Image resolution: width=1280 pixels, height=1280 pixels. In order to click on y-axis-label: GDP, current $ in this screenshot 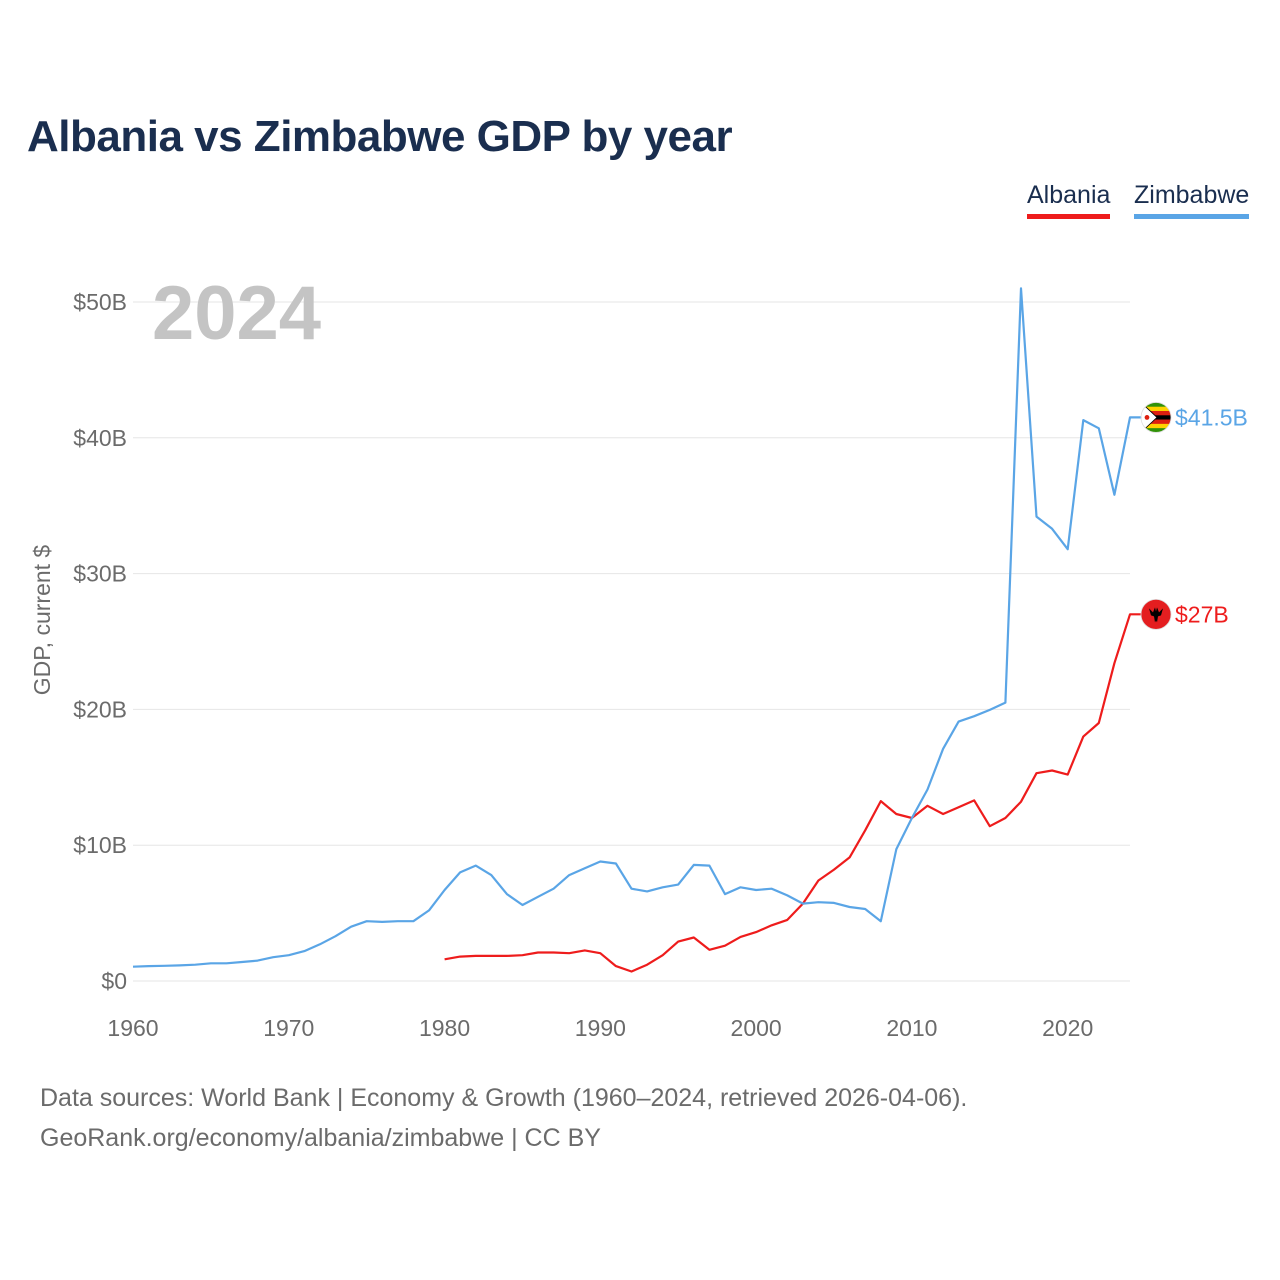, I will do `click(42, 620)`.